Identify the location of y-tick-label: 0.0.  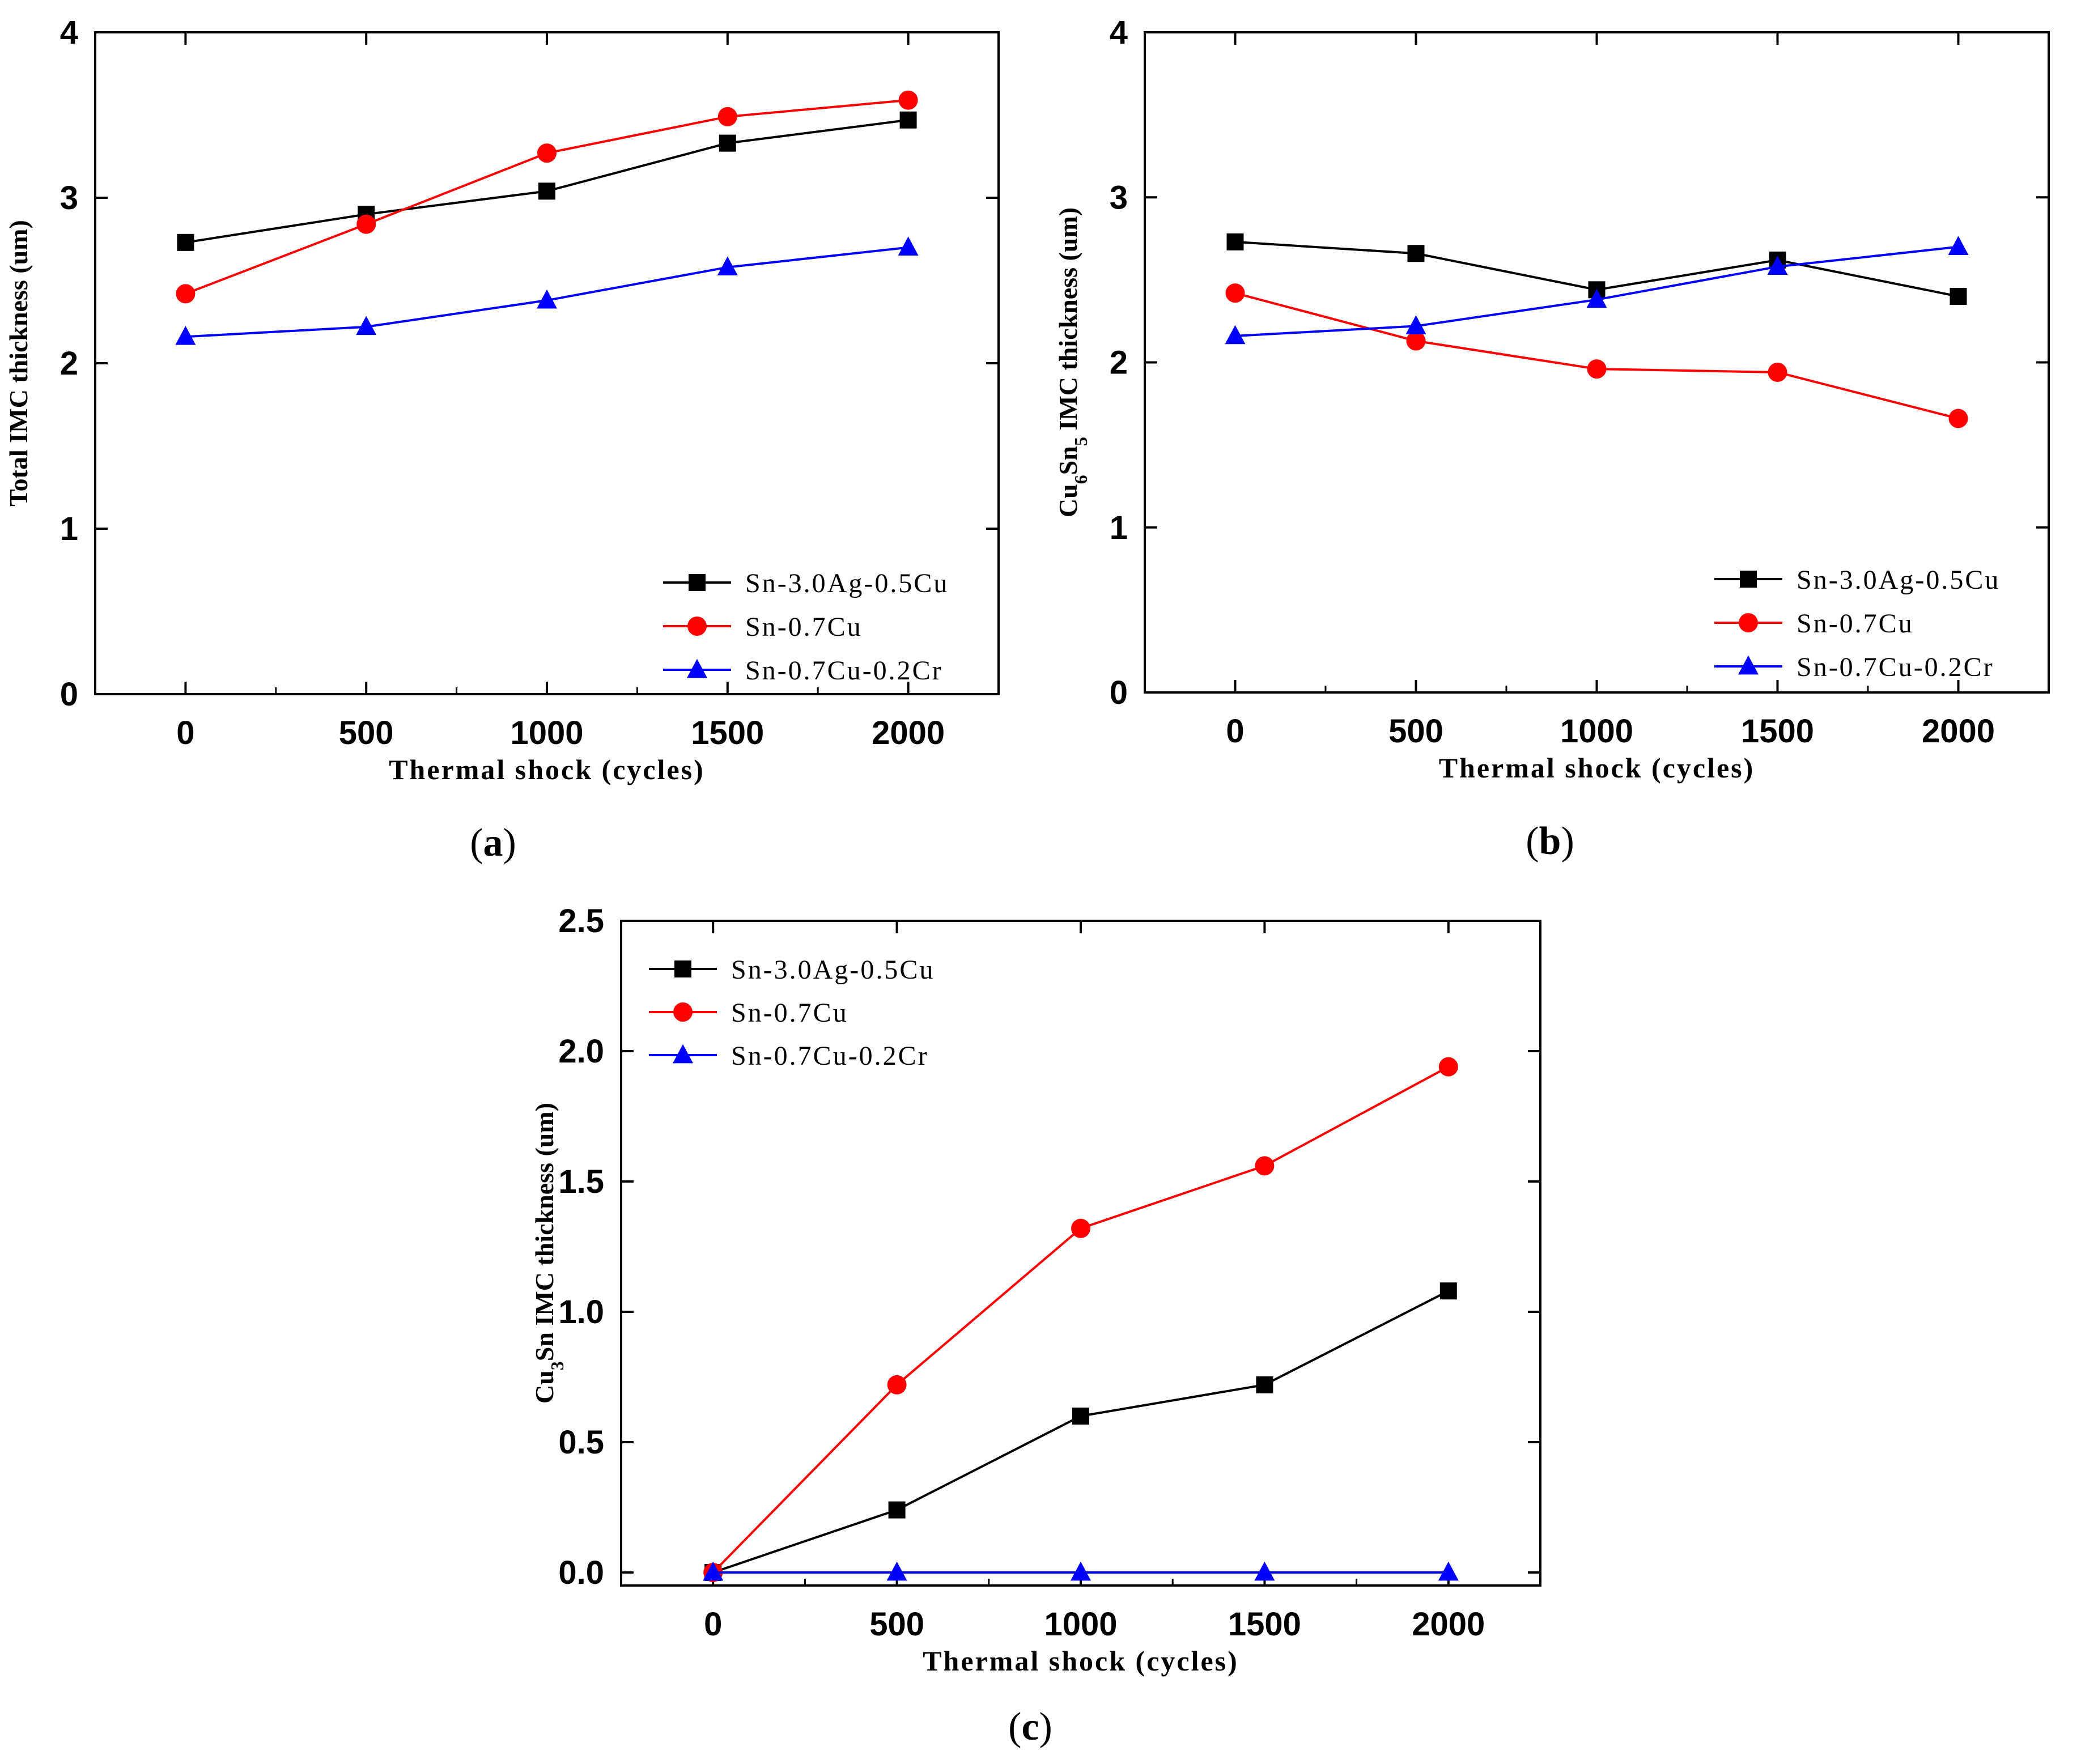
(581, 1572).